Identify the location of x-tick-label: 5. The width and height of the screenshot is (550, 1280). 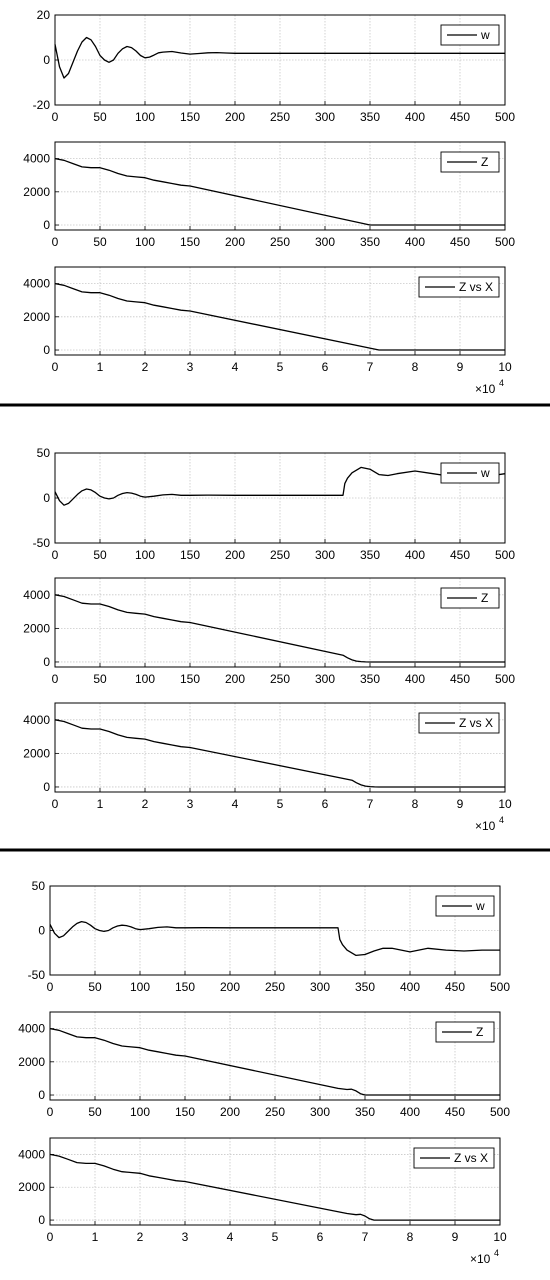
(275, 1237).